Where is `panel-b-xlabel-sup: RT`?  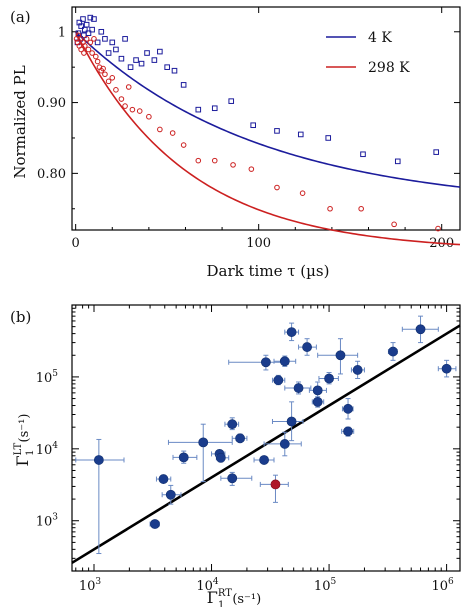
panel-b-xlabel-sup: RT is located at coordinates (225, 593).